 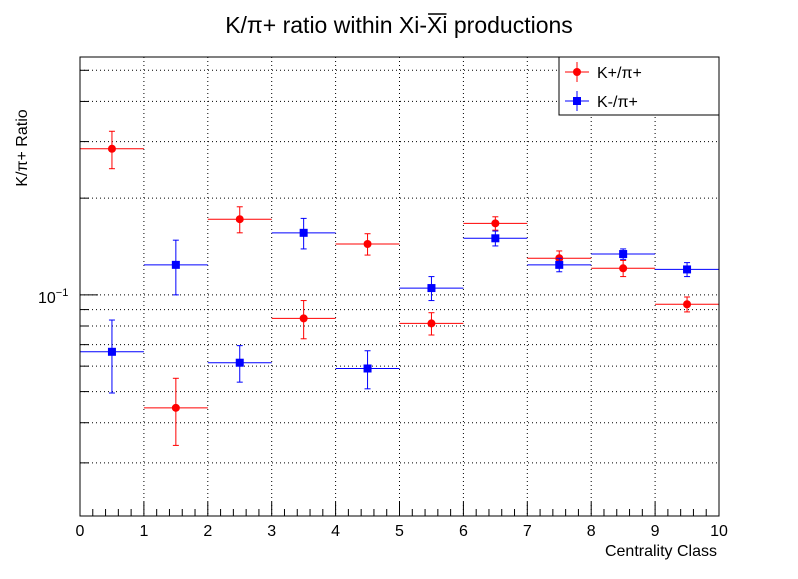 What do you see at coordinates (47, 298) in the screenshot?
I see `y-tick-base: 10` at bounding box center [47, 298].